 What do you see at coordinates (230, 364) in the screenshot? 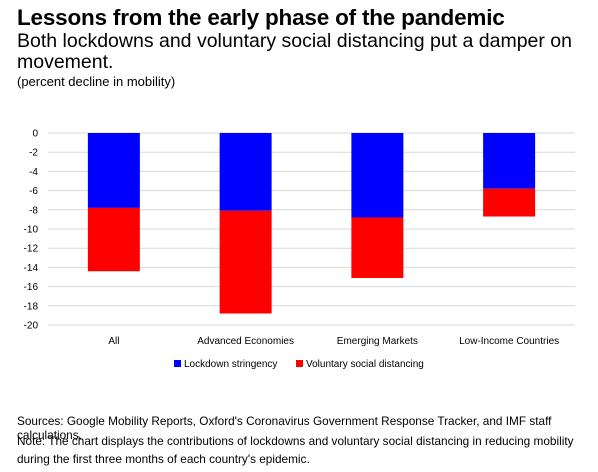
I see `legend-label: Lockdown stringency` at bounding box center [230, 364].